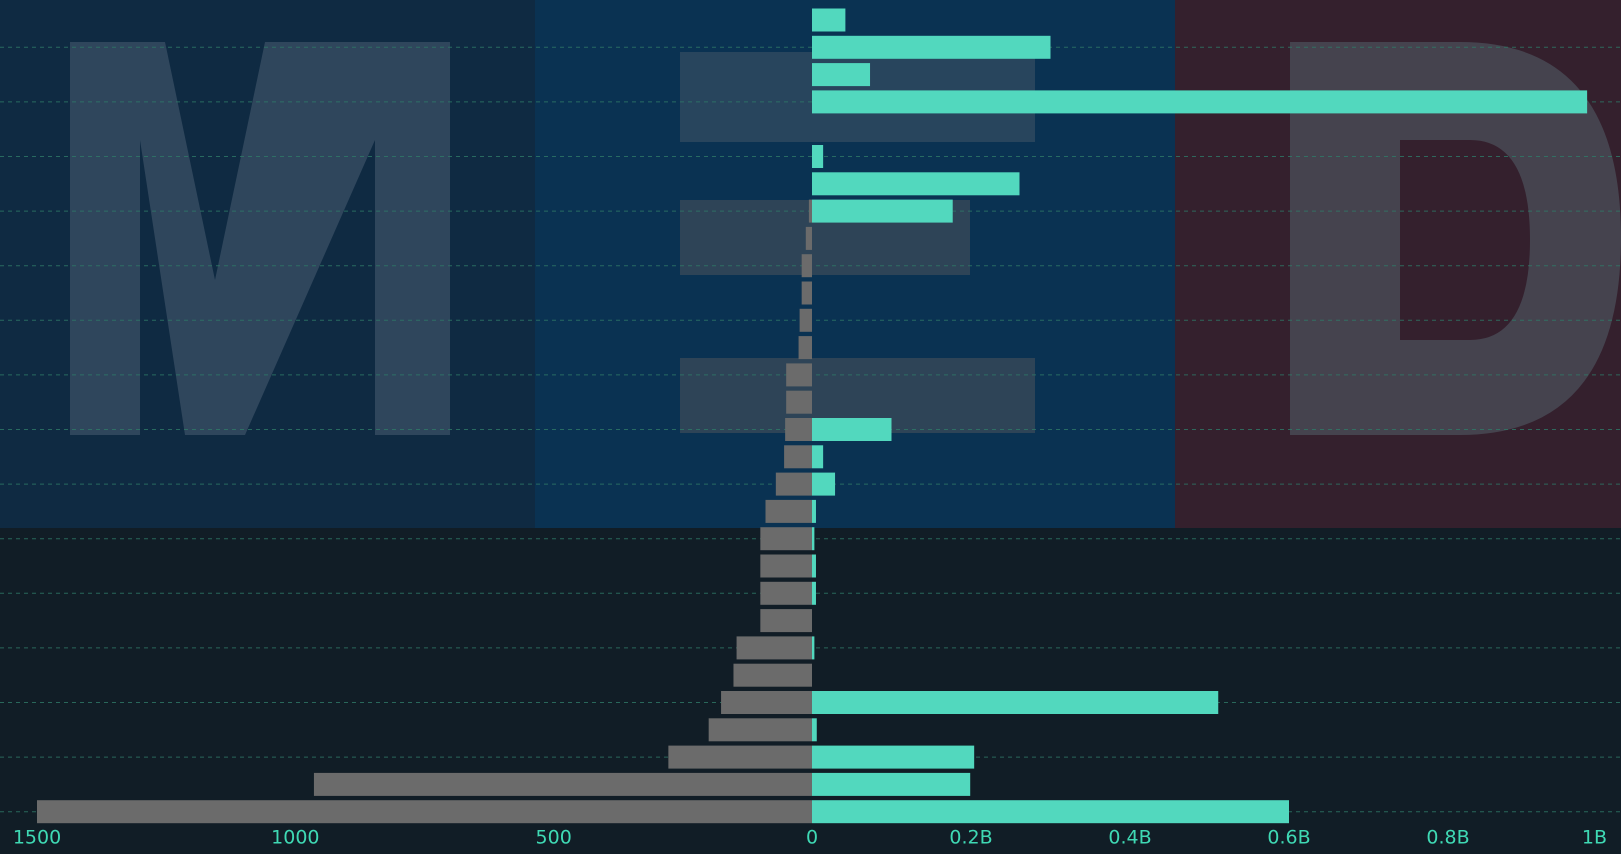  What do you see at coordinates (1288, 838) in the screenshot?
I see `x-tick-label: 0.6B` at bounding box center [1288, 838].